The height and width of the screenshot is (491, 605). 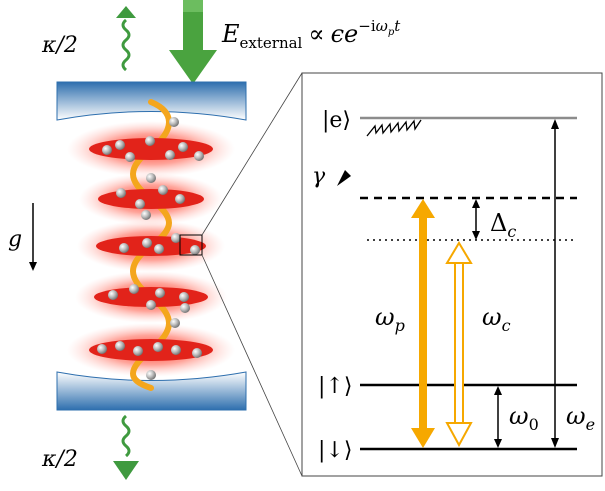 I want to click on zoom-box, so click(x=191, y=245).